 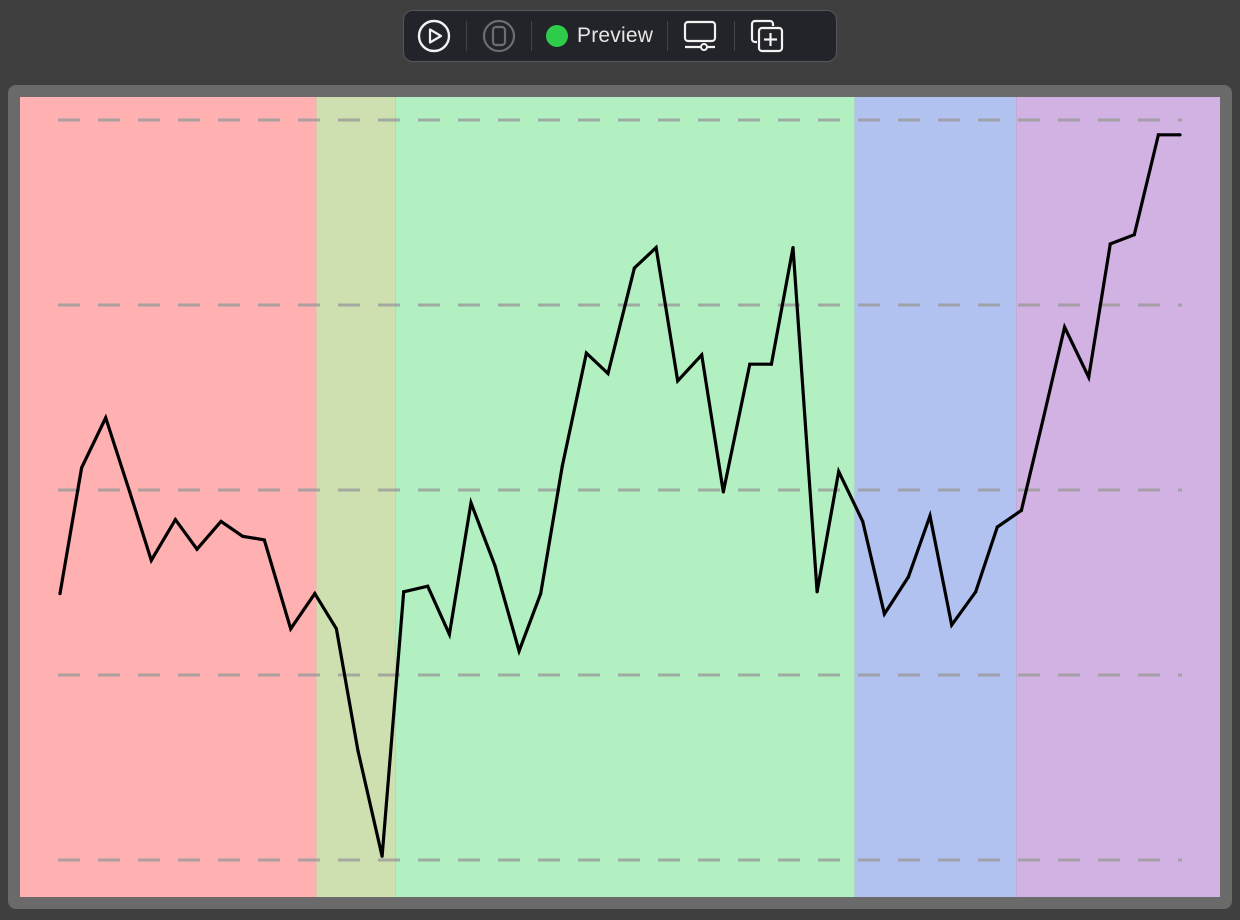 I want to click on preview-label: Preview, so click(x=615, y=35).